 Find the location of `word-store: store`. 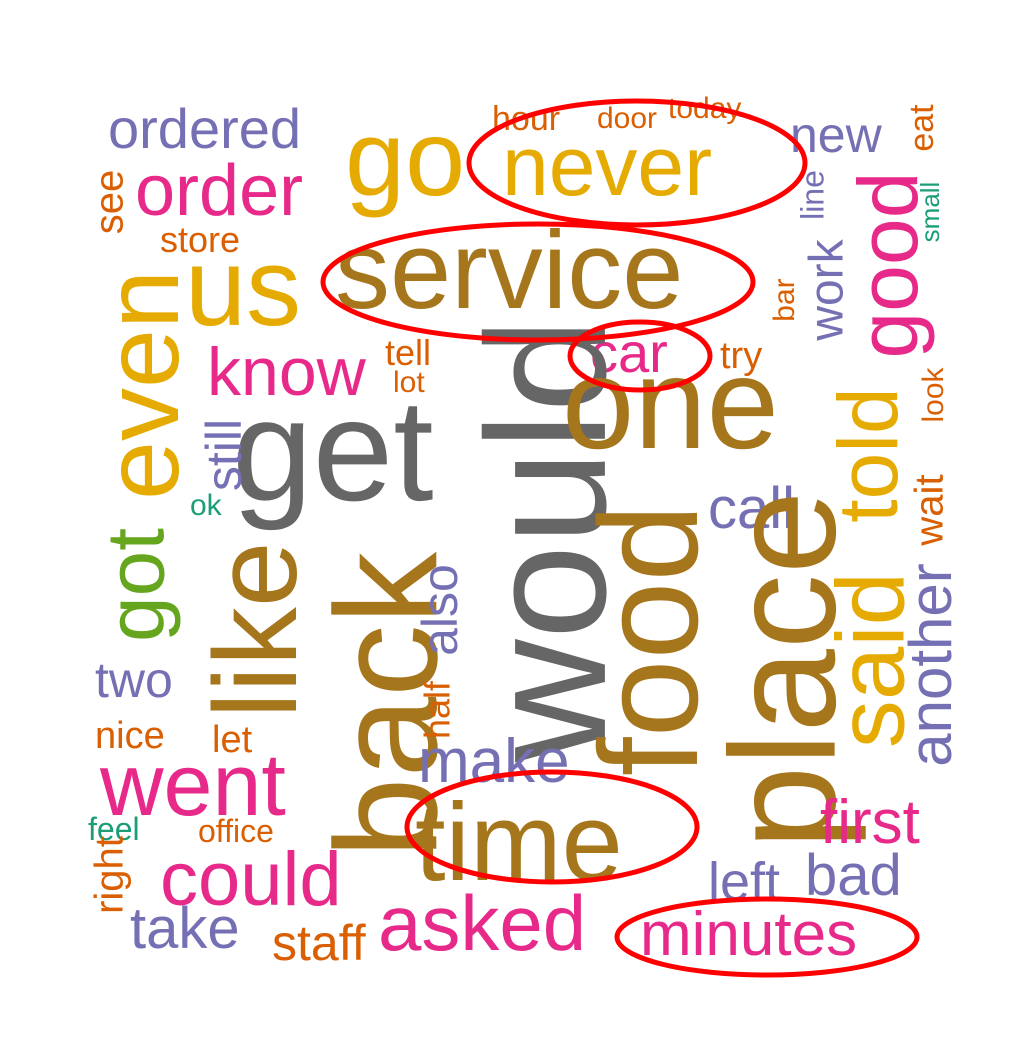

word-store: store is located at coordinates (200, 239).